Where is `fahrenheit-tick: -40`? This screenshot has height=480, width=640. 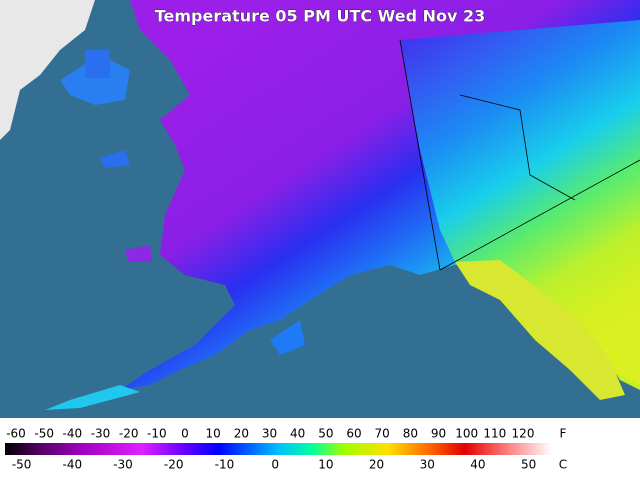
fahrenheit-tick: -40 is located at coordinates (73, 434).